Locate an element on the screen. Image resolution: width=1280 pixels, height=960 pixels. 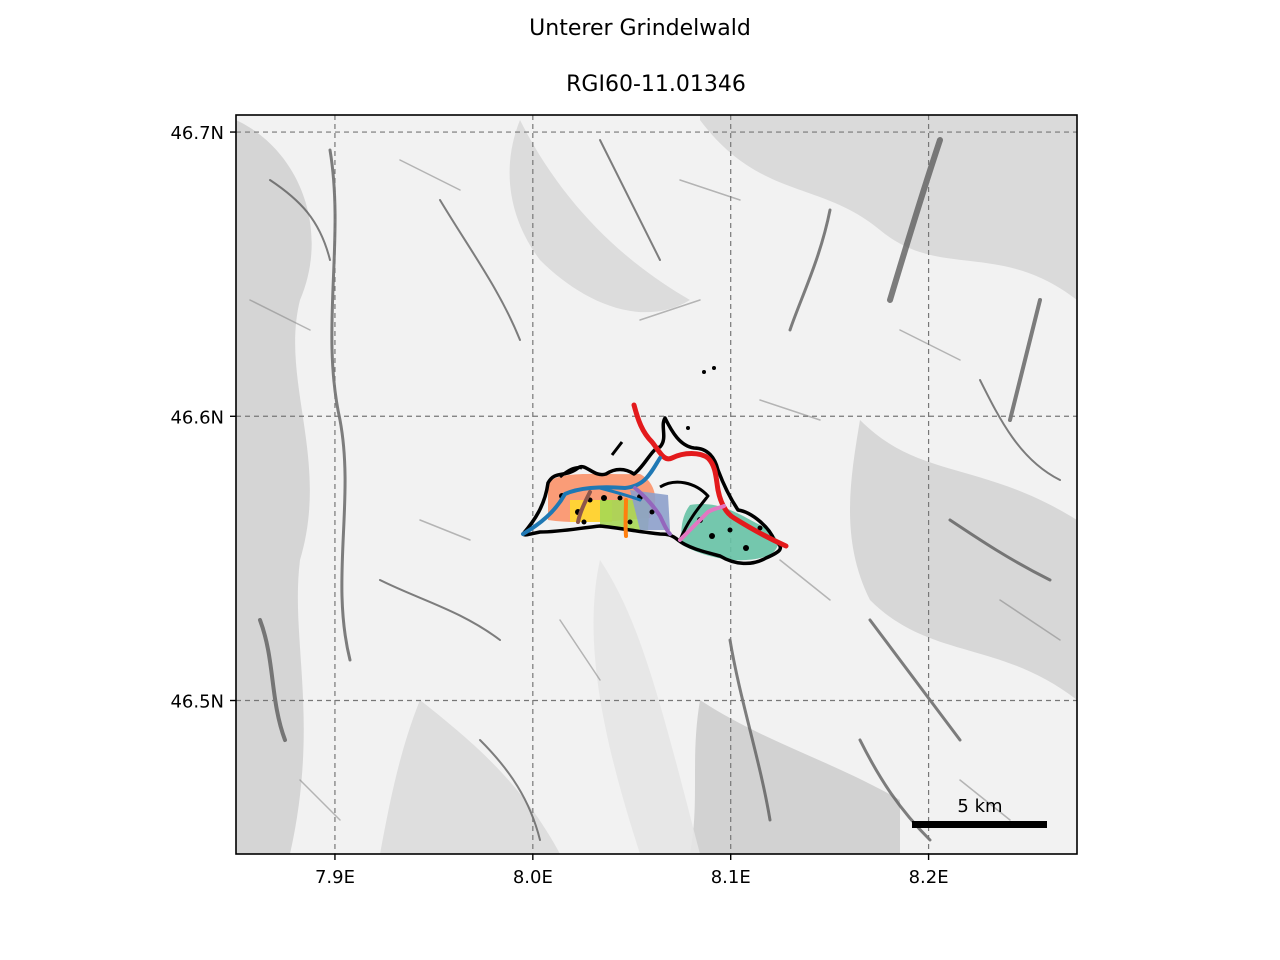
x-tick-label: 7.9E is located at coordinates (335, 877).